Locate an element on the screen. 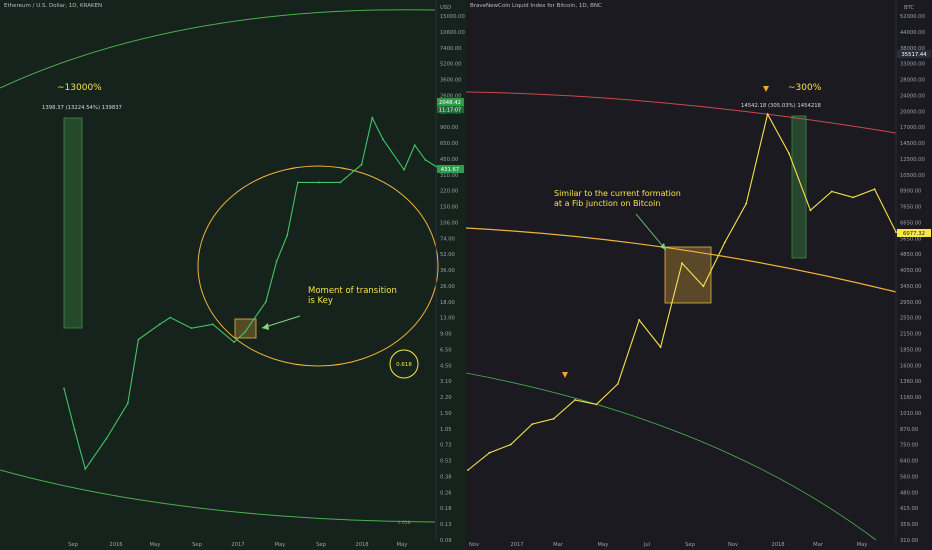  eth-upper-fib-arc is located at coordinates (218, 49).